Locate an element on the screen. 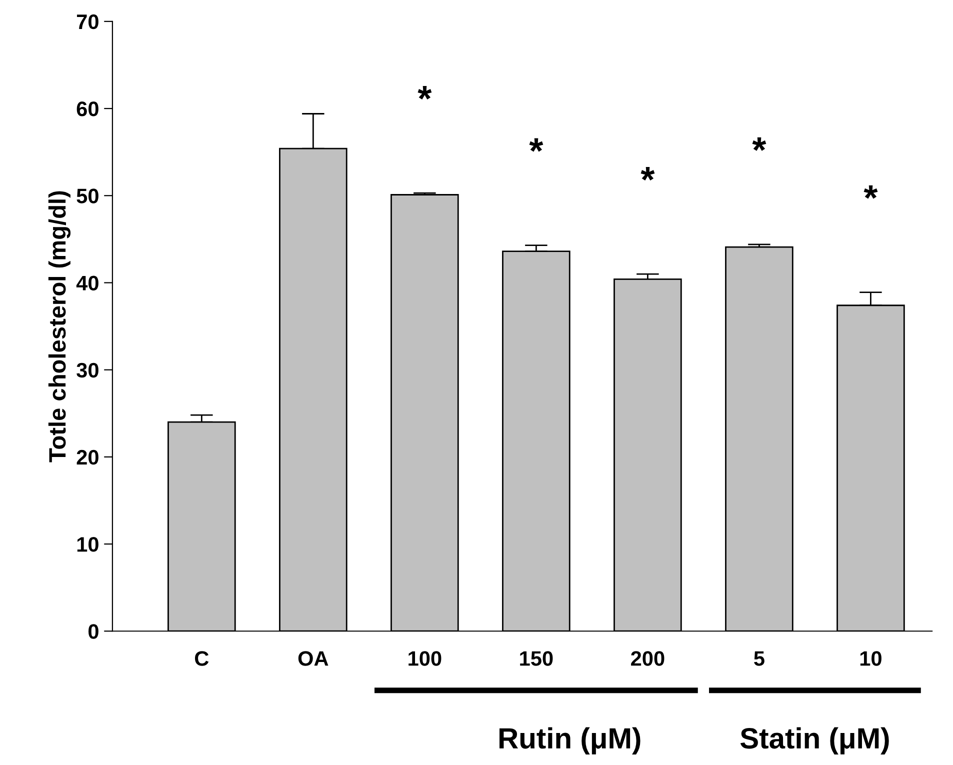 This screenshot has height=765, width=953. y-tick-label: 60 is located at coordinates (87, 109).